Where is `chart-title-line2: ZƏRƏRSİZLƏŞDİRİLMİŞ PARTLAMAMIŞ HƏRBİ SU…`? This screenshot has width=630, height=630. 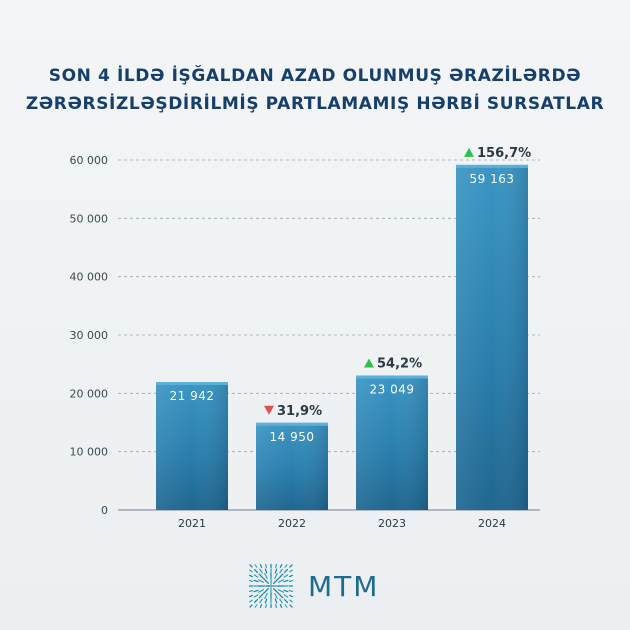 chart-title-line2: ZƏRƏRSİZLƏŞDİRİLMİŞ PARTLAMAMIŞ HƏRBİ SU… is located at coordinates (315, 104).